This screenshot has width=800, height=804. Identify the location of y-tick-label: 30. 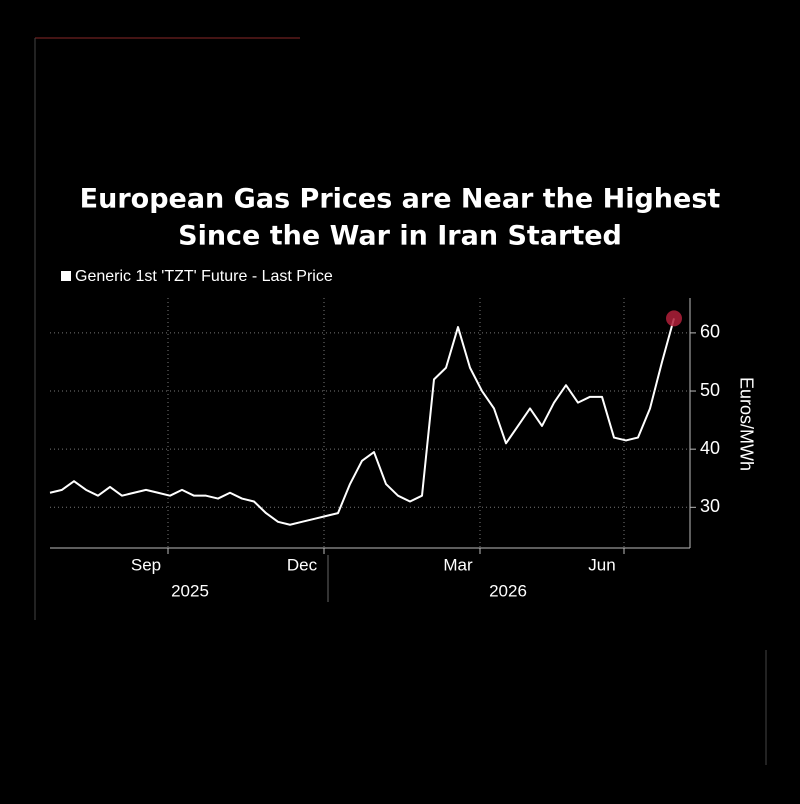
(710, 506).